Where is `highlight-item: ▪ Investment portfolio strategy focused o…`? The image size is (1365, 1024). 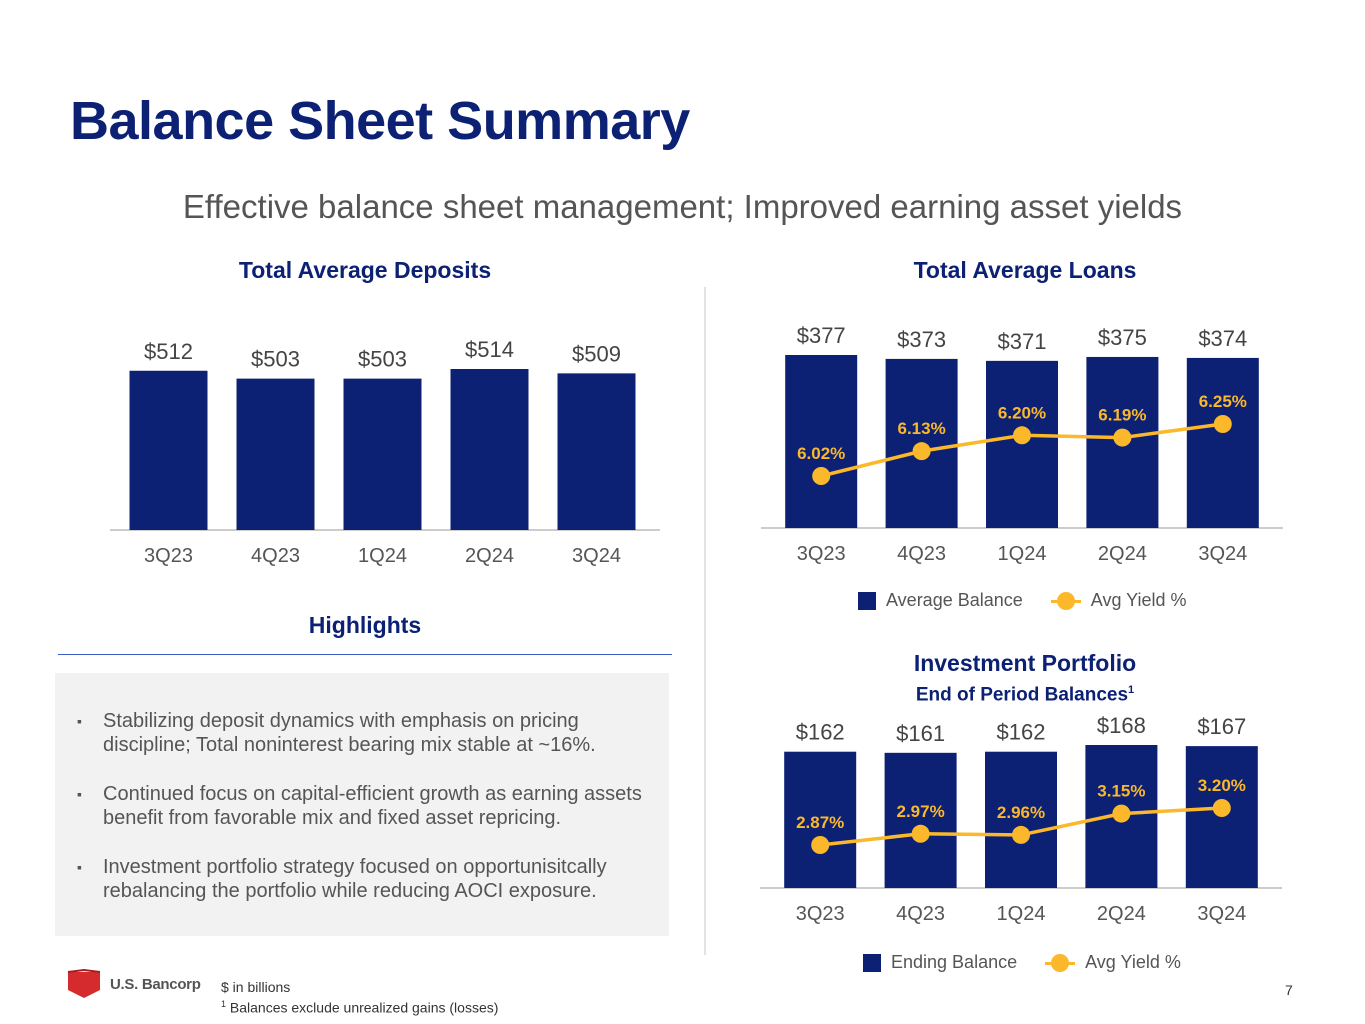 highlight-item: ▪ Investment portfolio strategy focused o… is located at coordinates (364, 879).